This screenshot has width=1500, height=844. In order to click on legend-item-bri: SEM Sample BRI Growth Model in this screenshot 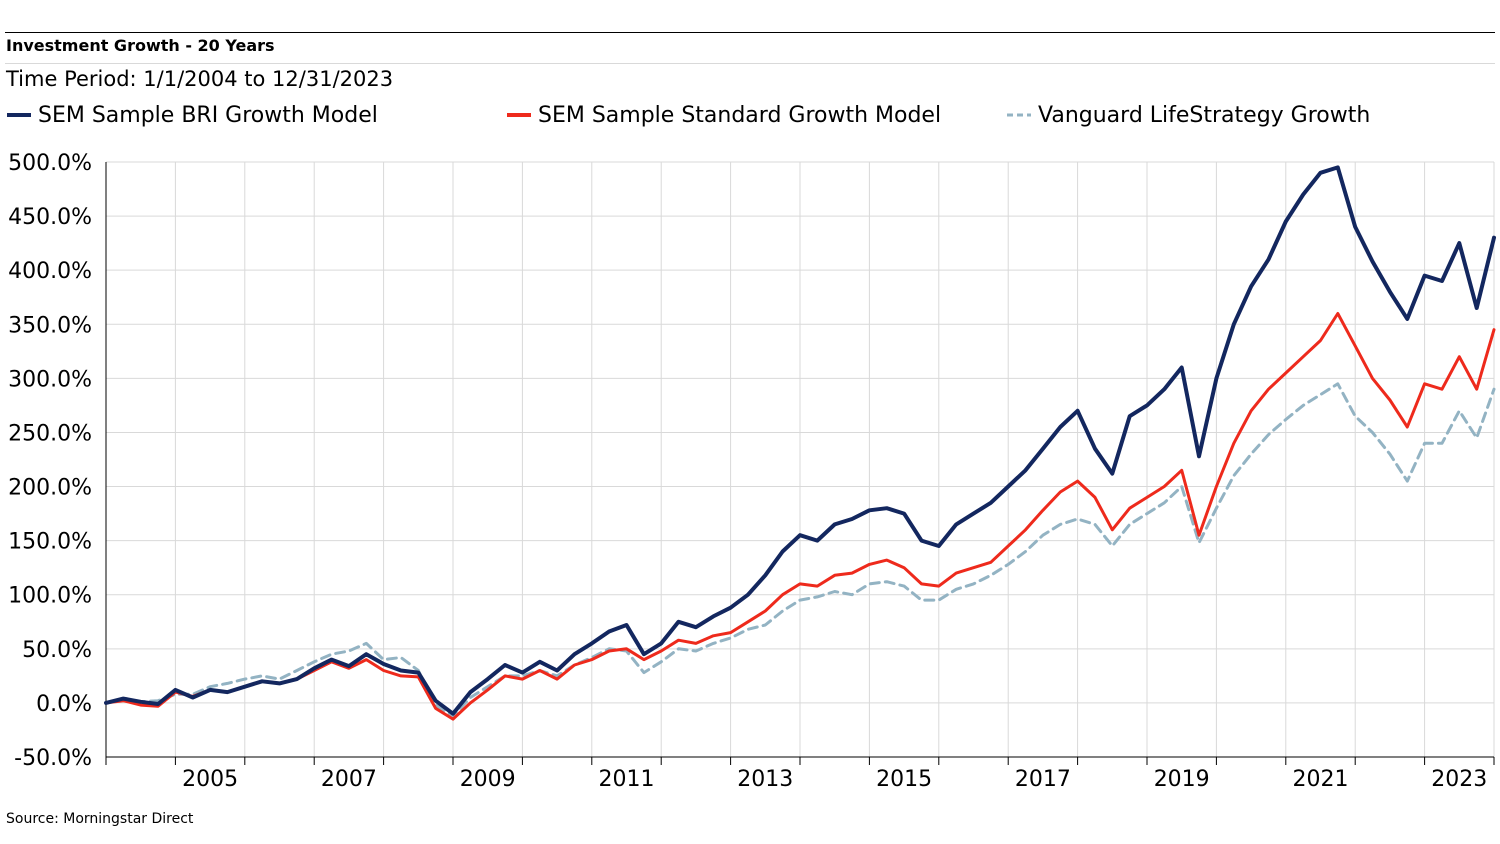, I will do `click(192, 115)`.